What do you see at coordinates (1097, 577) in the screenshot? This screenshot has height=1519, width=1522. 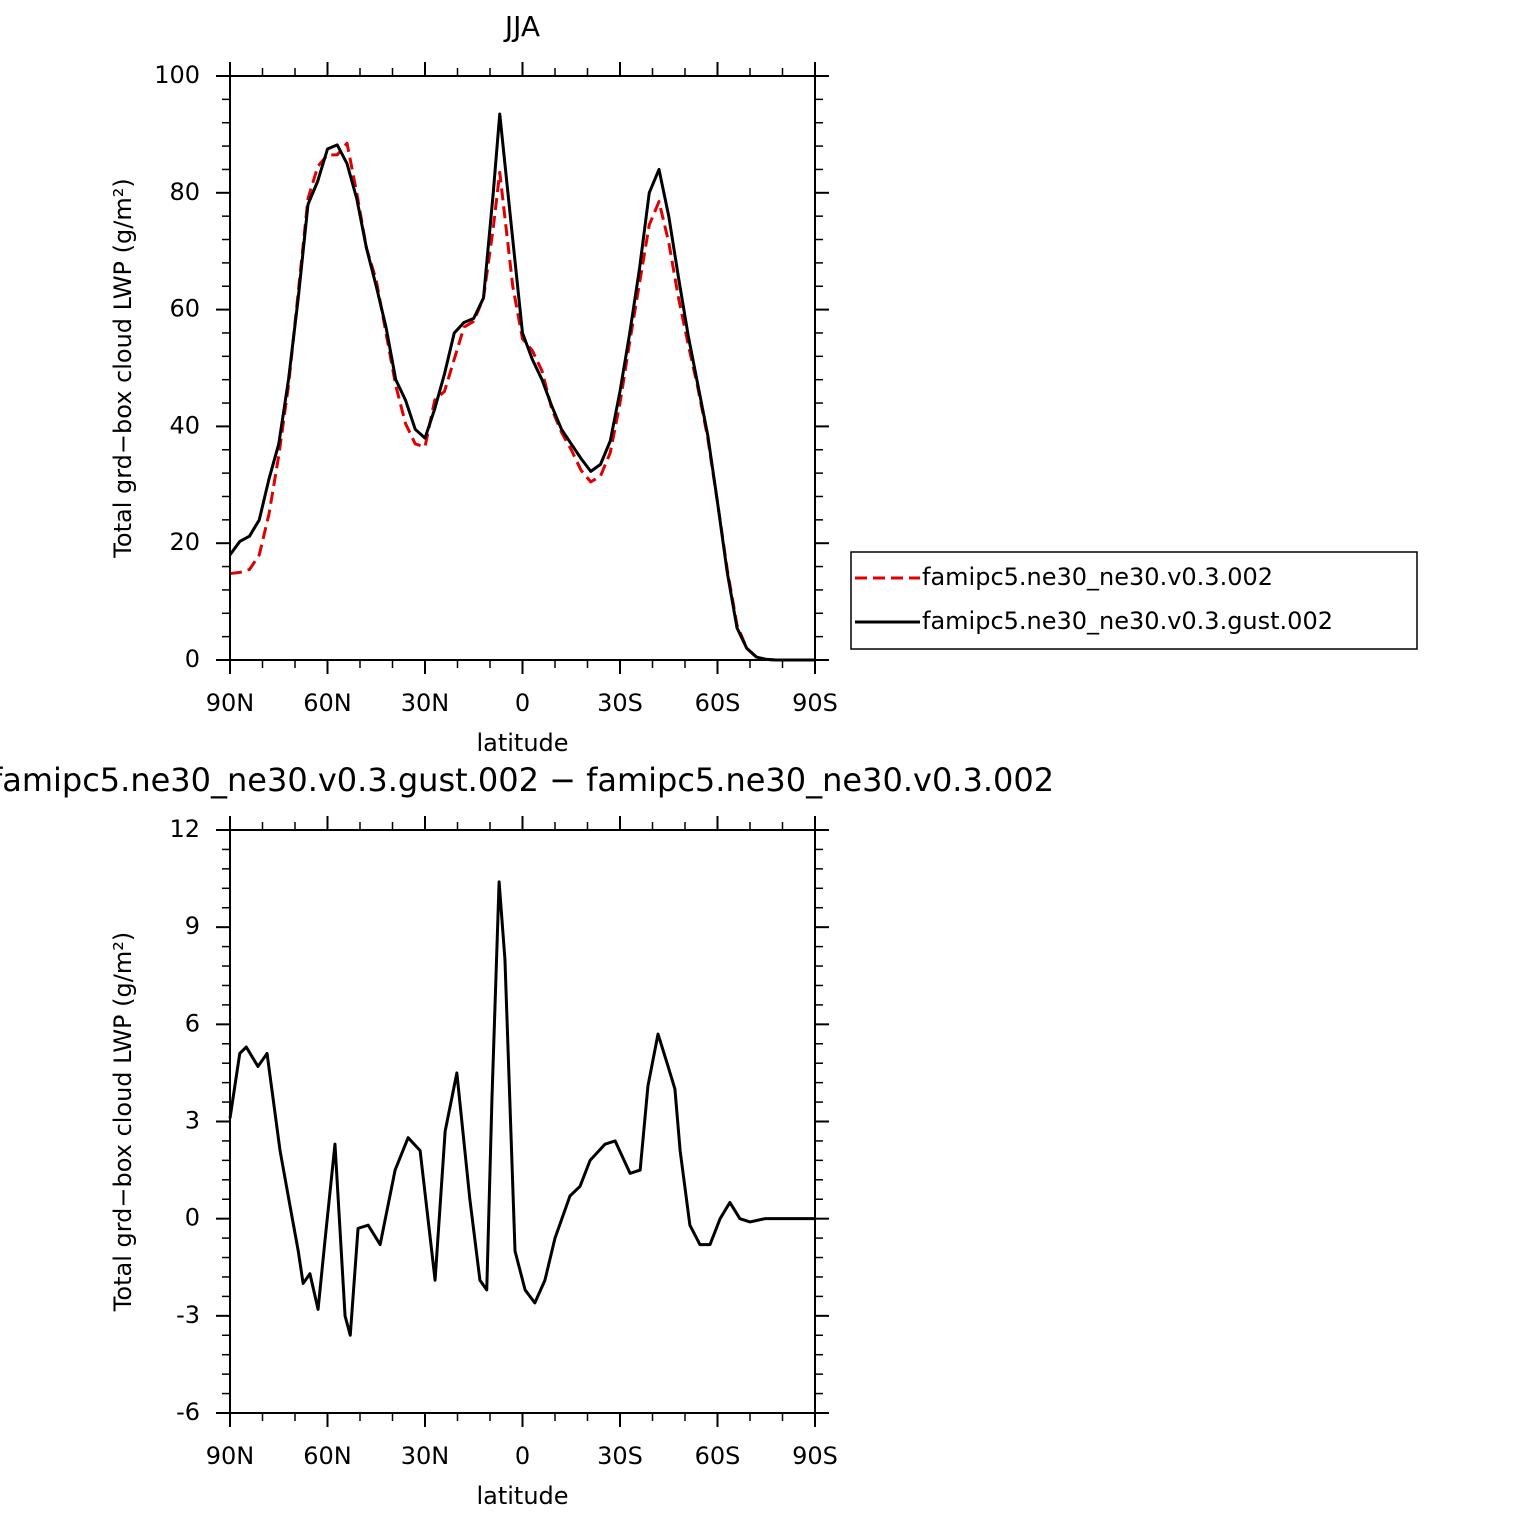 I see `legend-label: famipc5.ne30_ne30.v0.3.002` at bounding box center [1097, 577].